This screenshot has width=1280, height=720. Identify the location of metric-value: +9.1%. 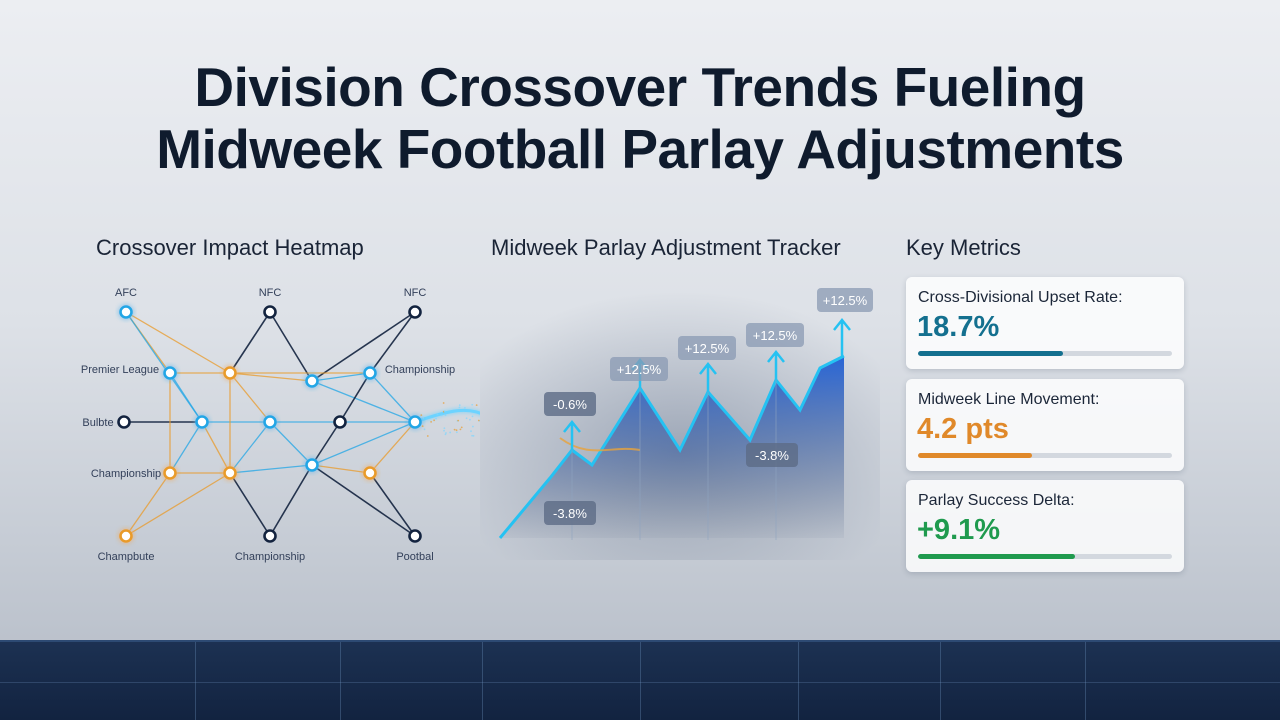
(958, 530).